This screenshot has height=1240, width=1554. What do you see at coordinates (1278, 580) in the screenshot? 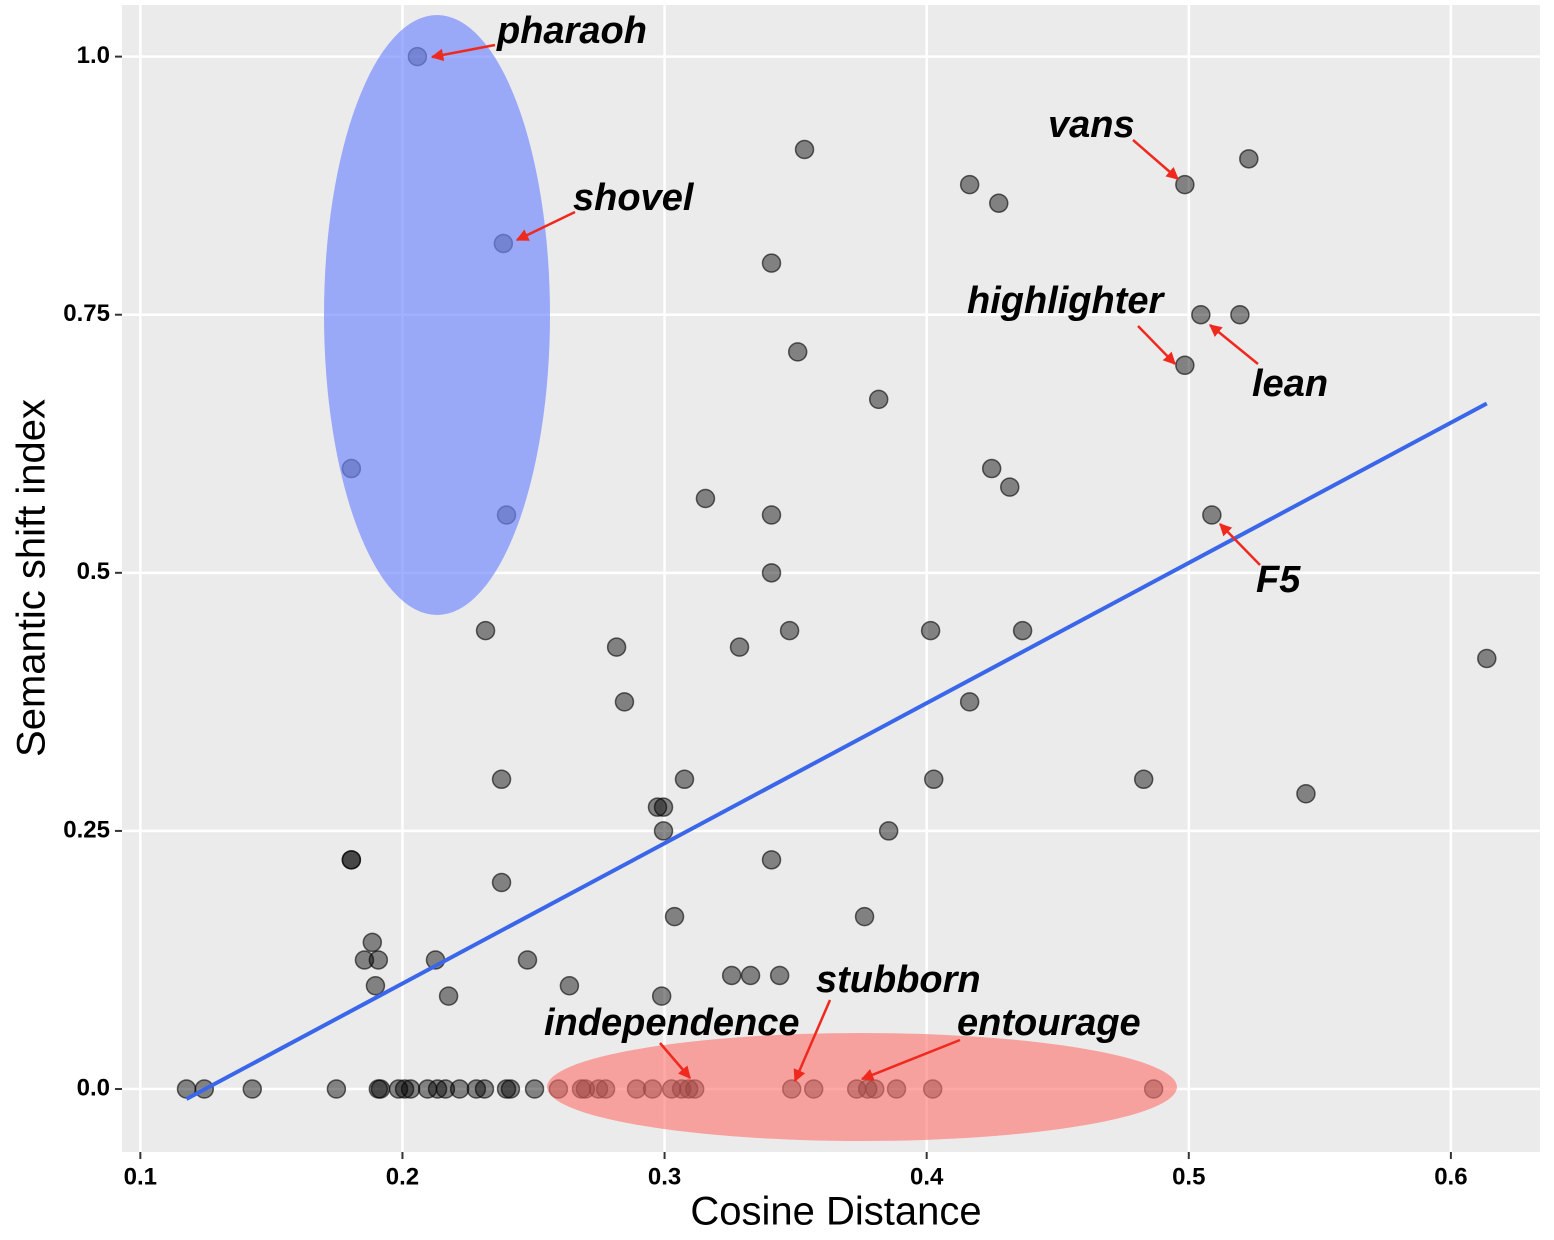
I see `annotation: F5` at bounding box center [1278, 580].